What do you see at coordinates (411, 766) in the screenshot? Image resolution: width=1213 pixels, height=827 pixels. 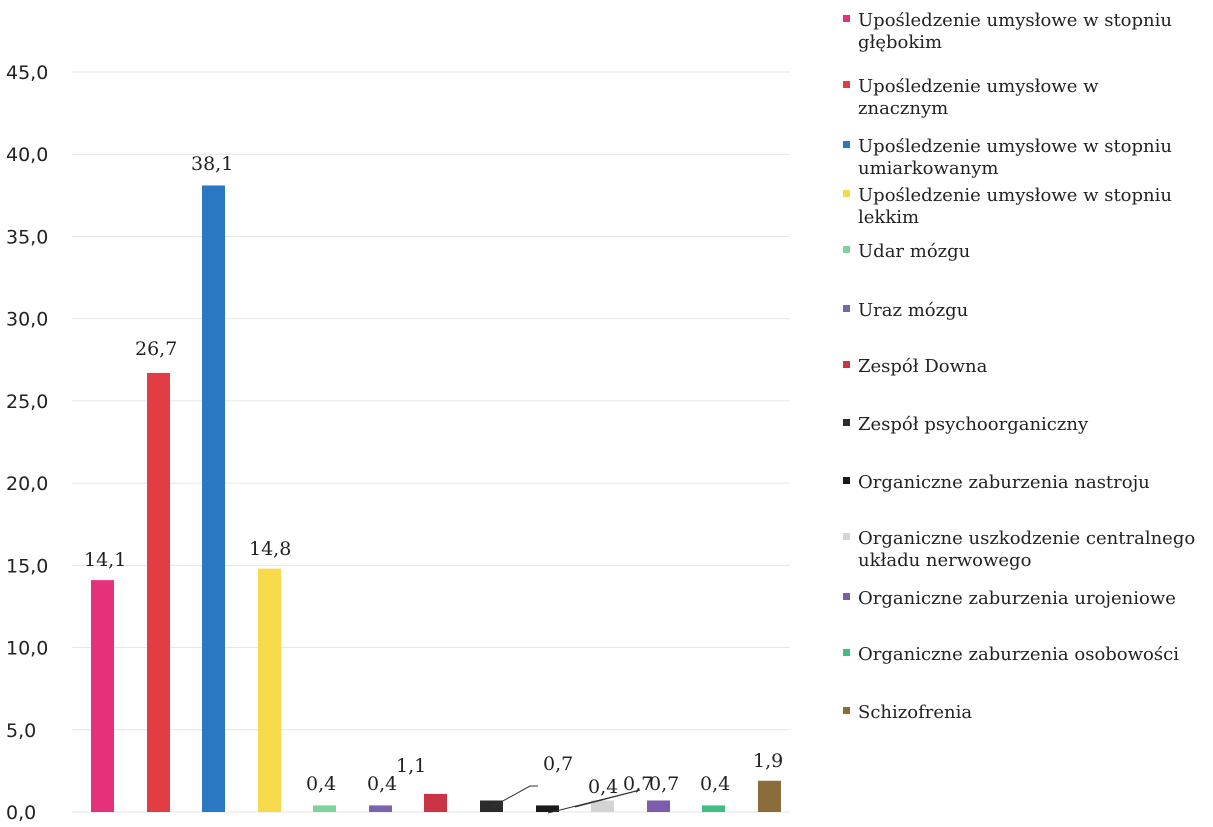 I see `data-label: 1,1` at bounding box center [411, 766].